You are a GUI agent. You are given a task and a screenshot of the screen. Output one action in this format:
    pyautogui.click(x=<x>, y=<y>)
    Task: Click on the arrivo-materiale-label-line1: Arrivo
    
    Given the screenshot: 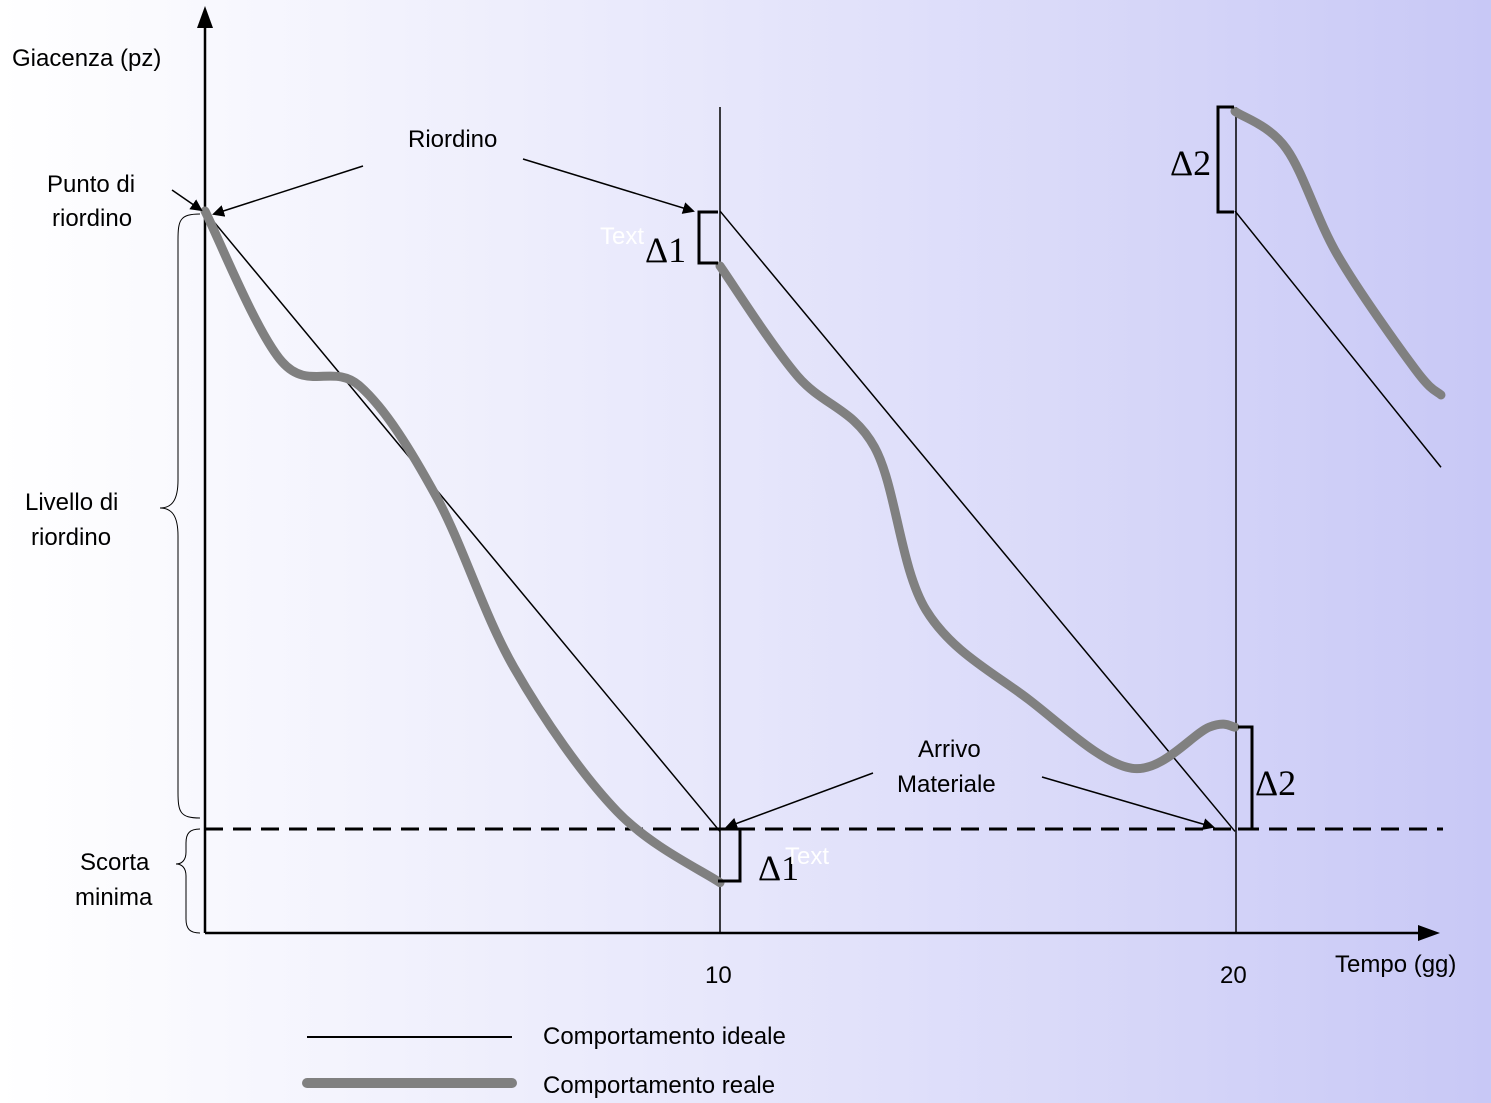 What is the action you would take?
    pyautogui.click(x=949, y=749)
    